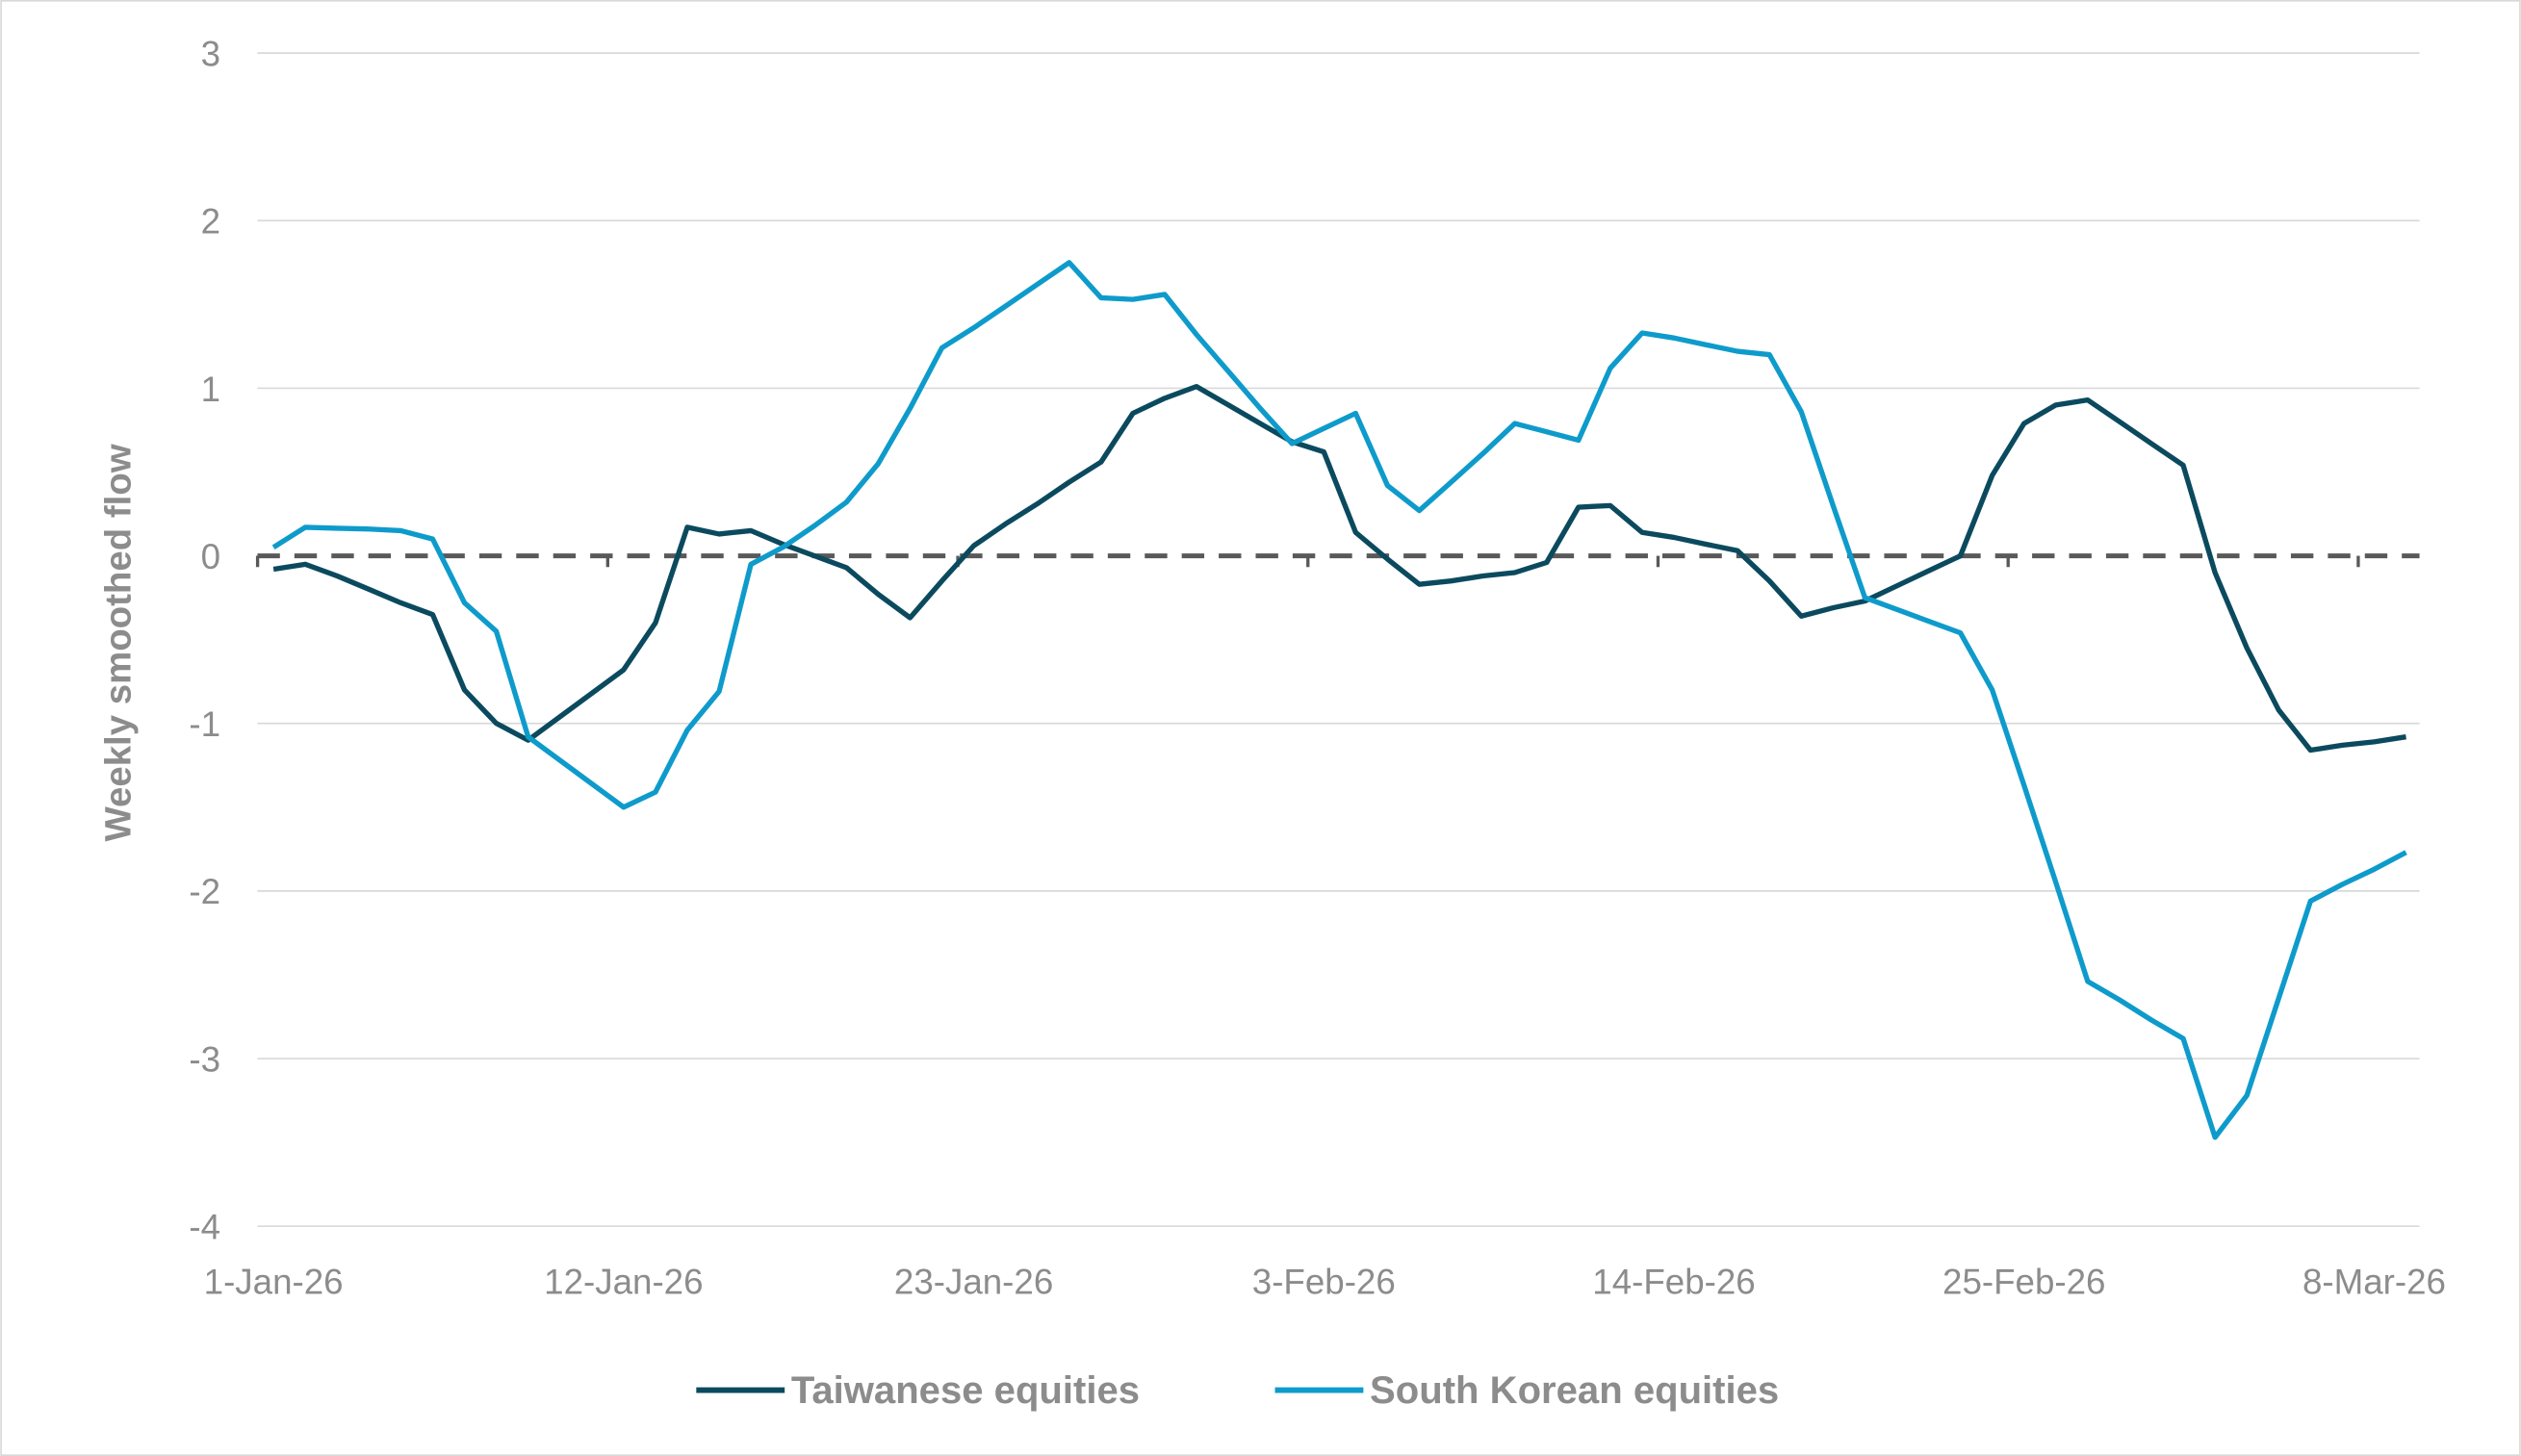  What do you see at coordinates (204, 724) in the screenshot?
I see `y-tick-label: -1` at bounding box center [204, 724].